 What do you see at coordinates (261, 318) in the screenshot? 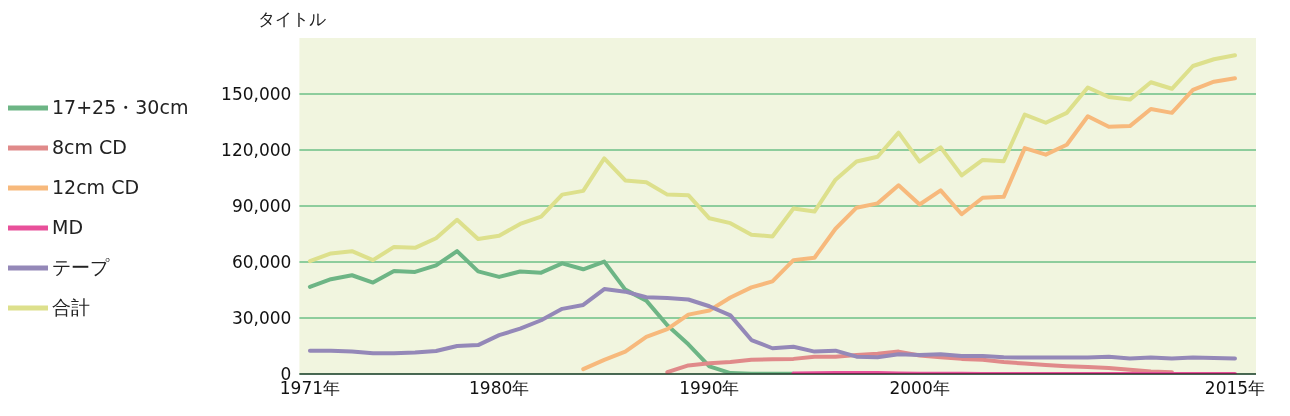
I see `y-tick-label: 30,000` at bounding box center [261, 318].